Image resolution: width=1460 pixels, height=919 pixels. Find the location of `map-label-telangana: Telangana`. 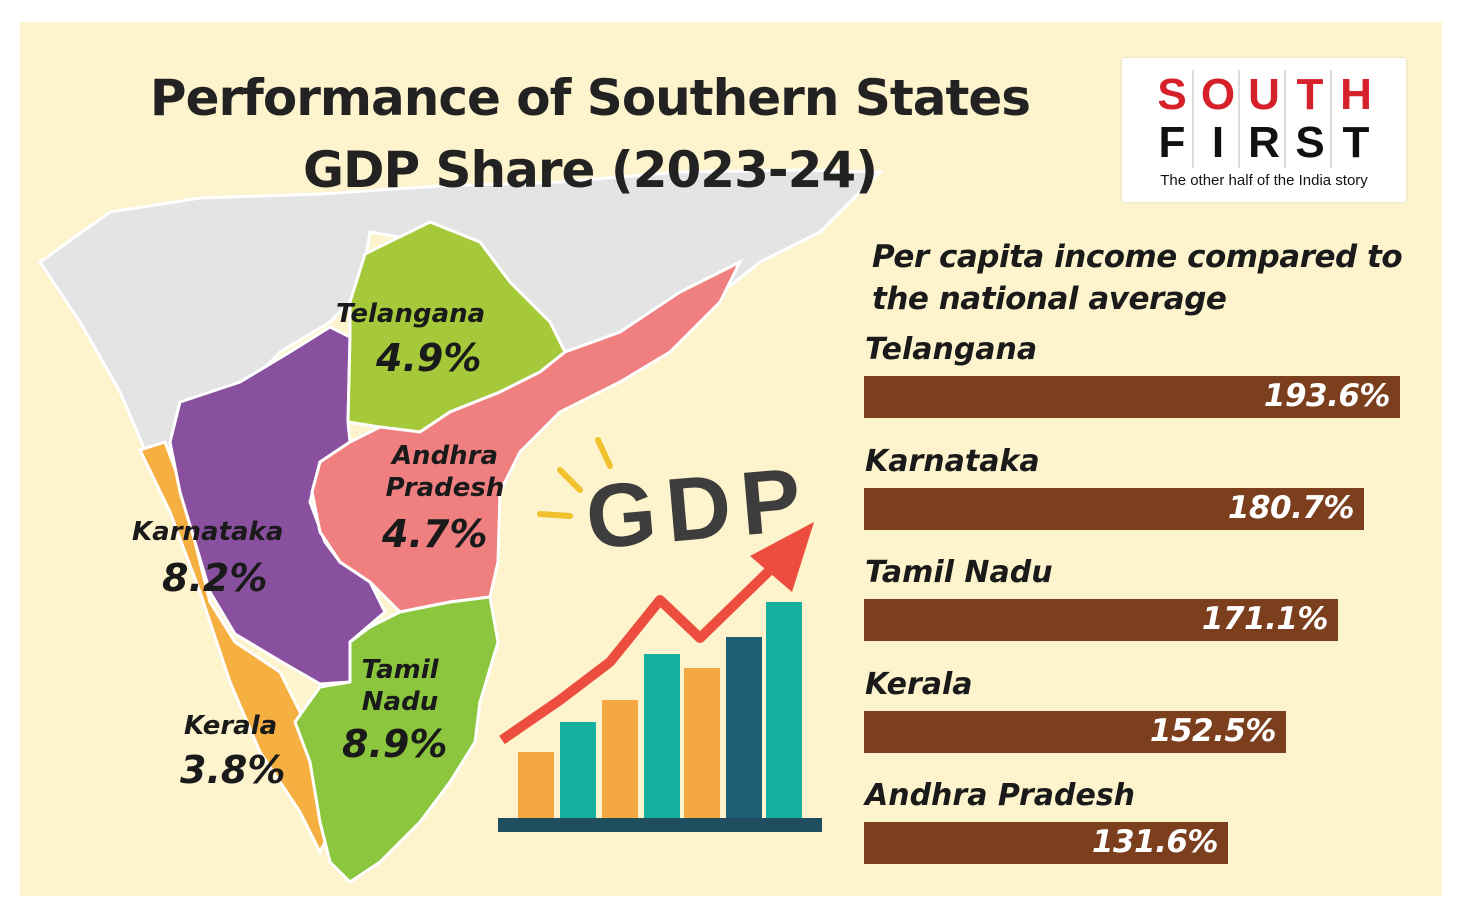

map-label-telangana: Telangana is located at coordinates (411, 314).